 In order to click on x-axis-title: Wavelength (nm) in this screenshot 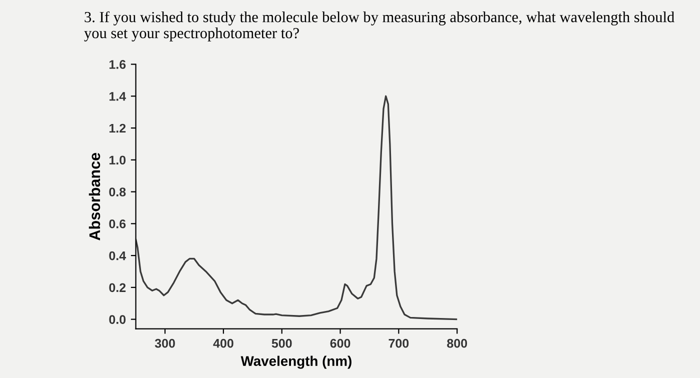, I will do `click(296, 362)`.